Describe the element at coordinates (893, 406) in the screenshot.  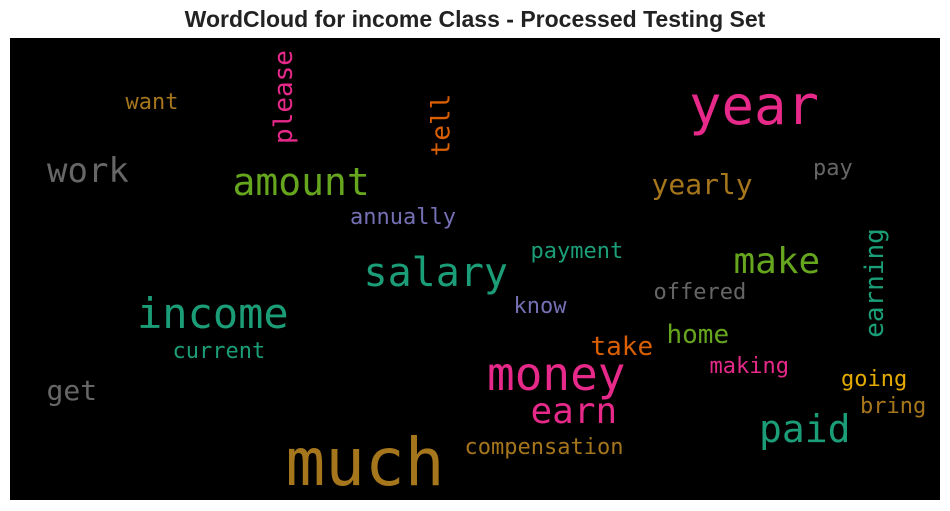
I see `word-bring: bring` at that location.